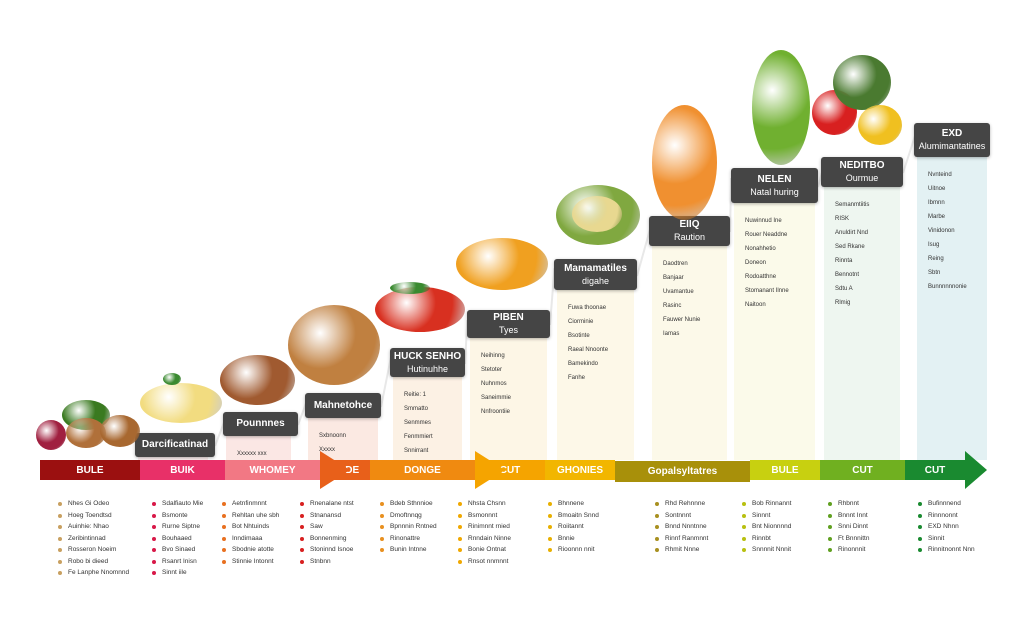  Describe the element at coordinates (327, 527) in the screenshot. I see `list-item: Saw` at that location.